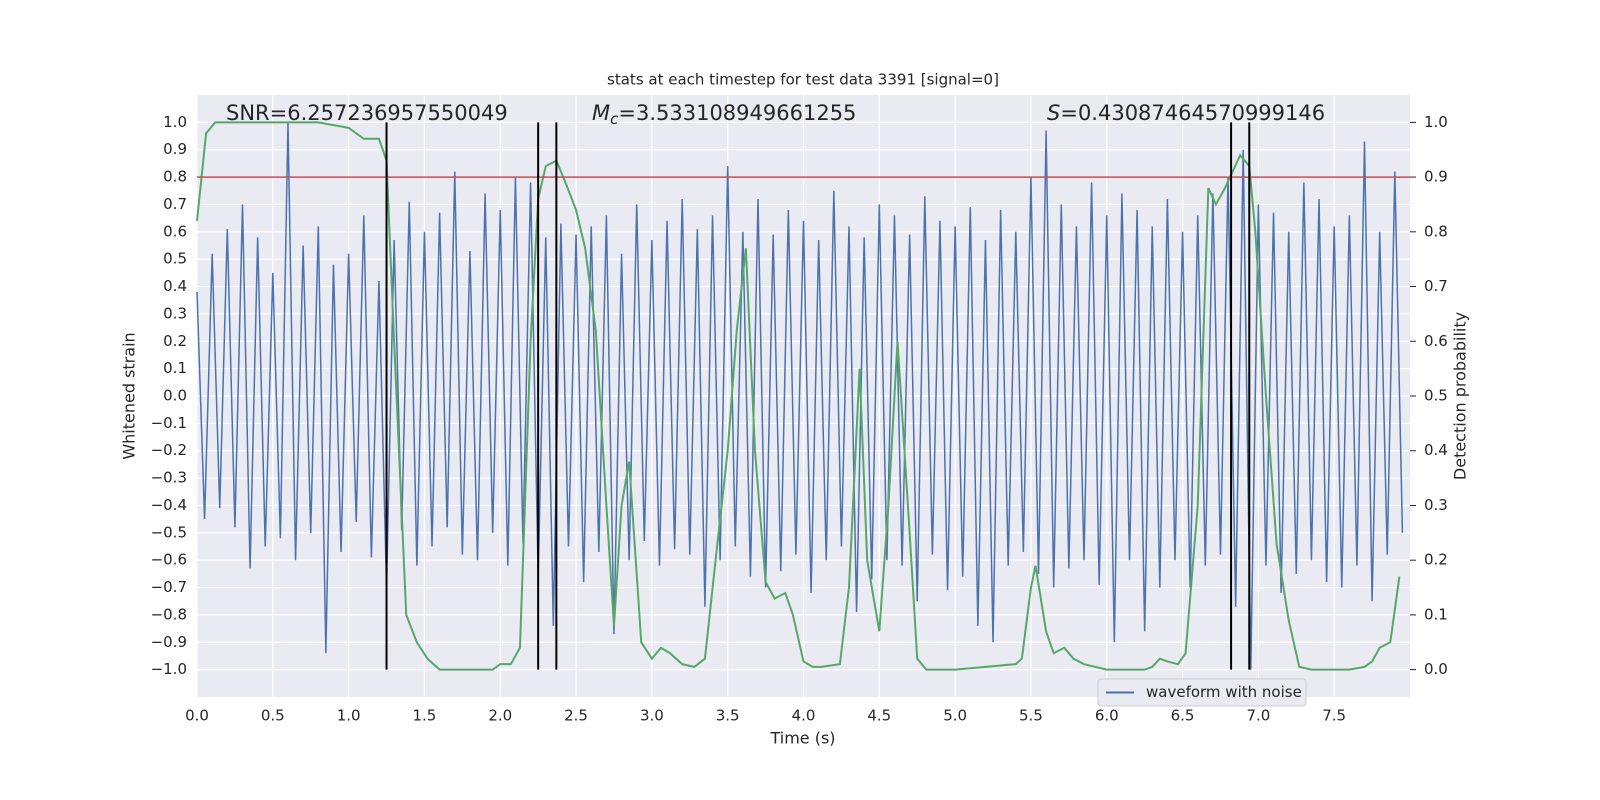  What do you see at coordinates (1334, 716) in the screenshot?
I see `x-tick-label: 7.5` at bounding box center [1334, 716].